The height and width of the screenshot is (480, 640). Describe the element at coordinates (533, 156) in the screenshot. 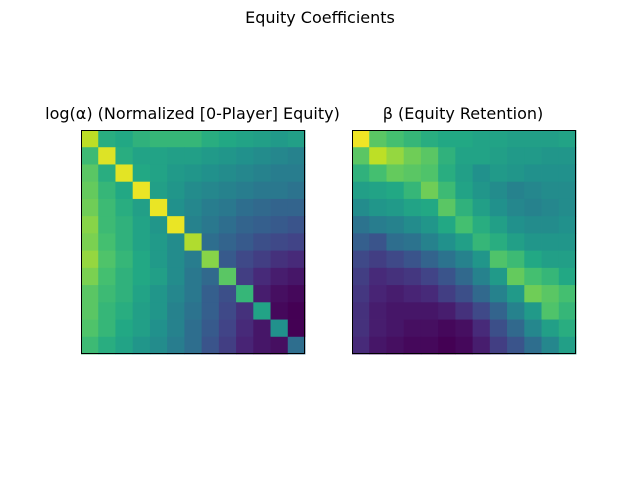

I see `heatmap-cell-r1-c10` at that location.